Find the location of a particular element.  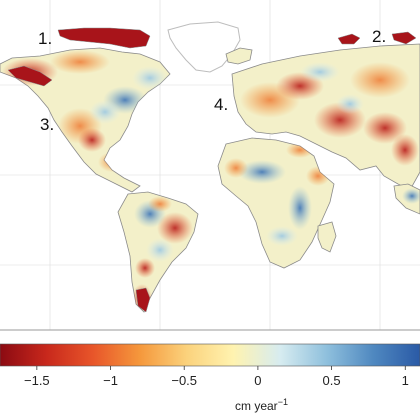

region-label-3: 3. is located at coordinates (47, 124).